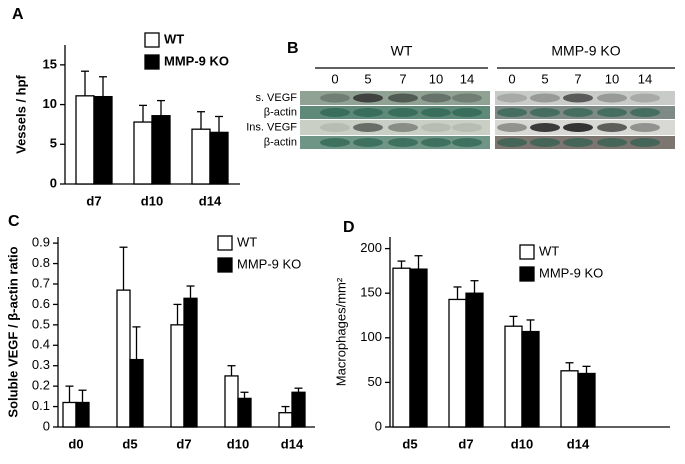 Image resolution: width=685 pixels, height=464 pixels. I want to click on y-axis-label: Soluble VEGF / β-actin ratio, so click(12, 331).